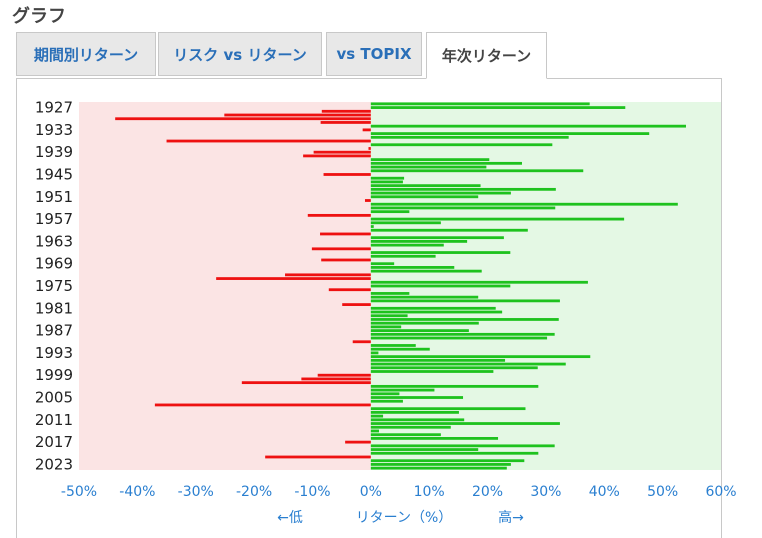 This screenshot has height=538, width=762. What do you see at coordinates (438, 468) in the screenshot?
I see `bar-2024` at bounding box center [438, 468].